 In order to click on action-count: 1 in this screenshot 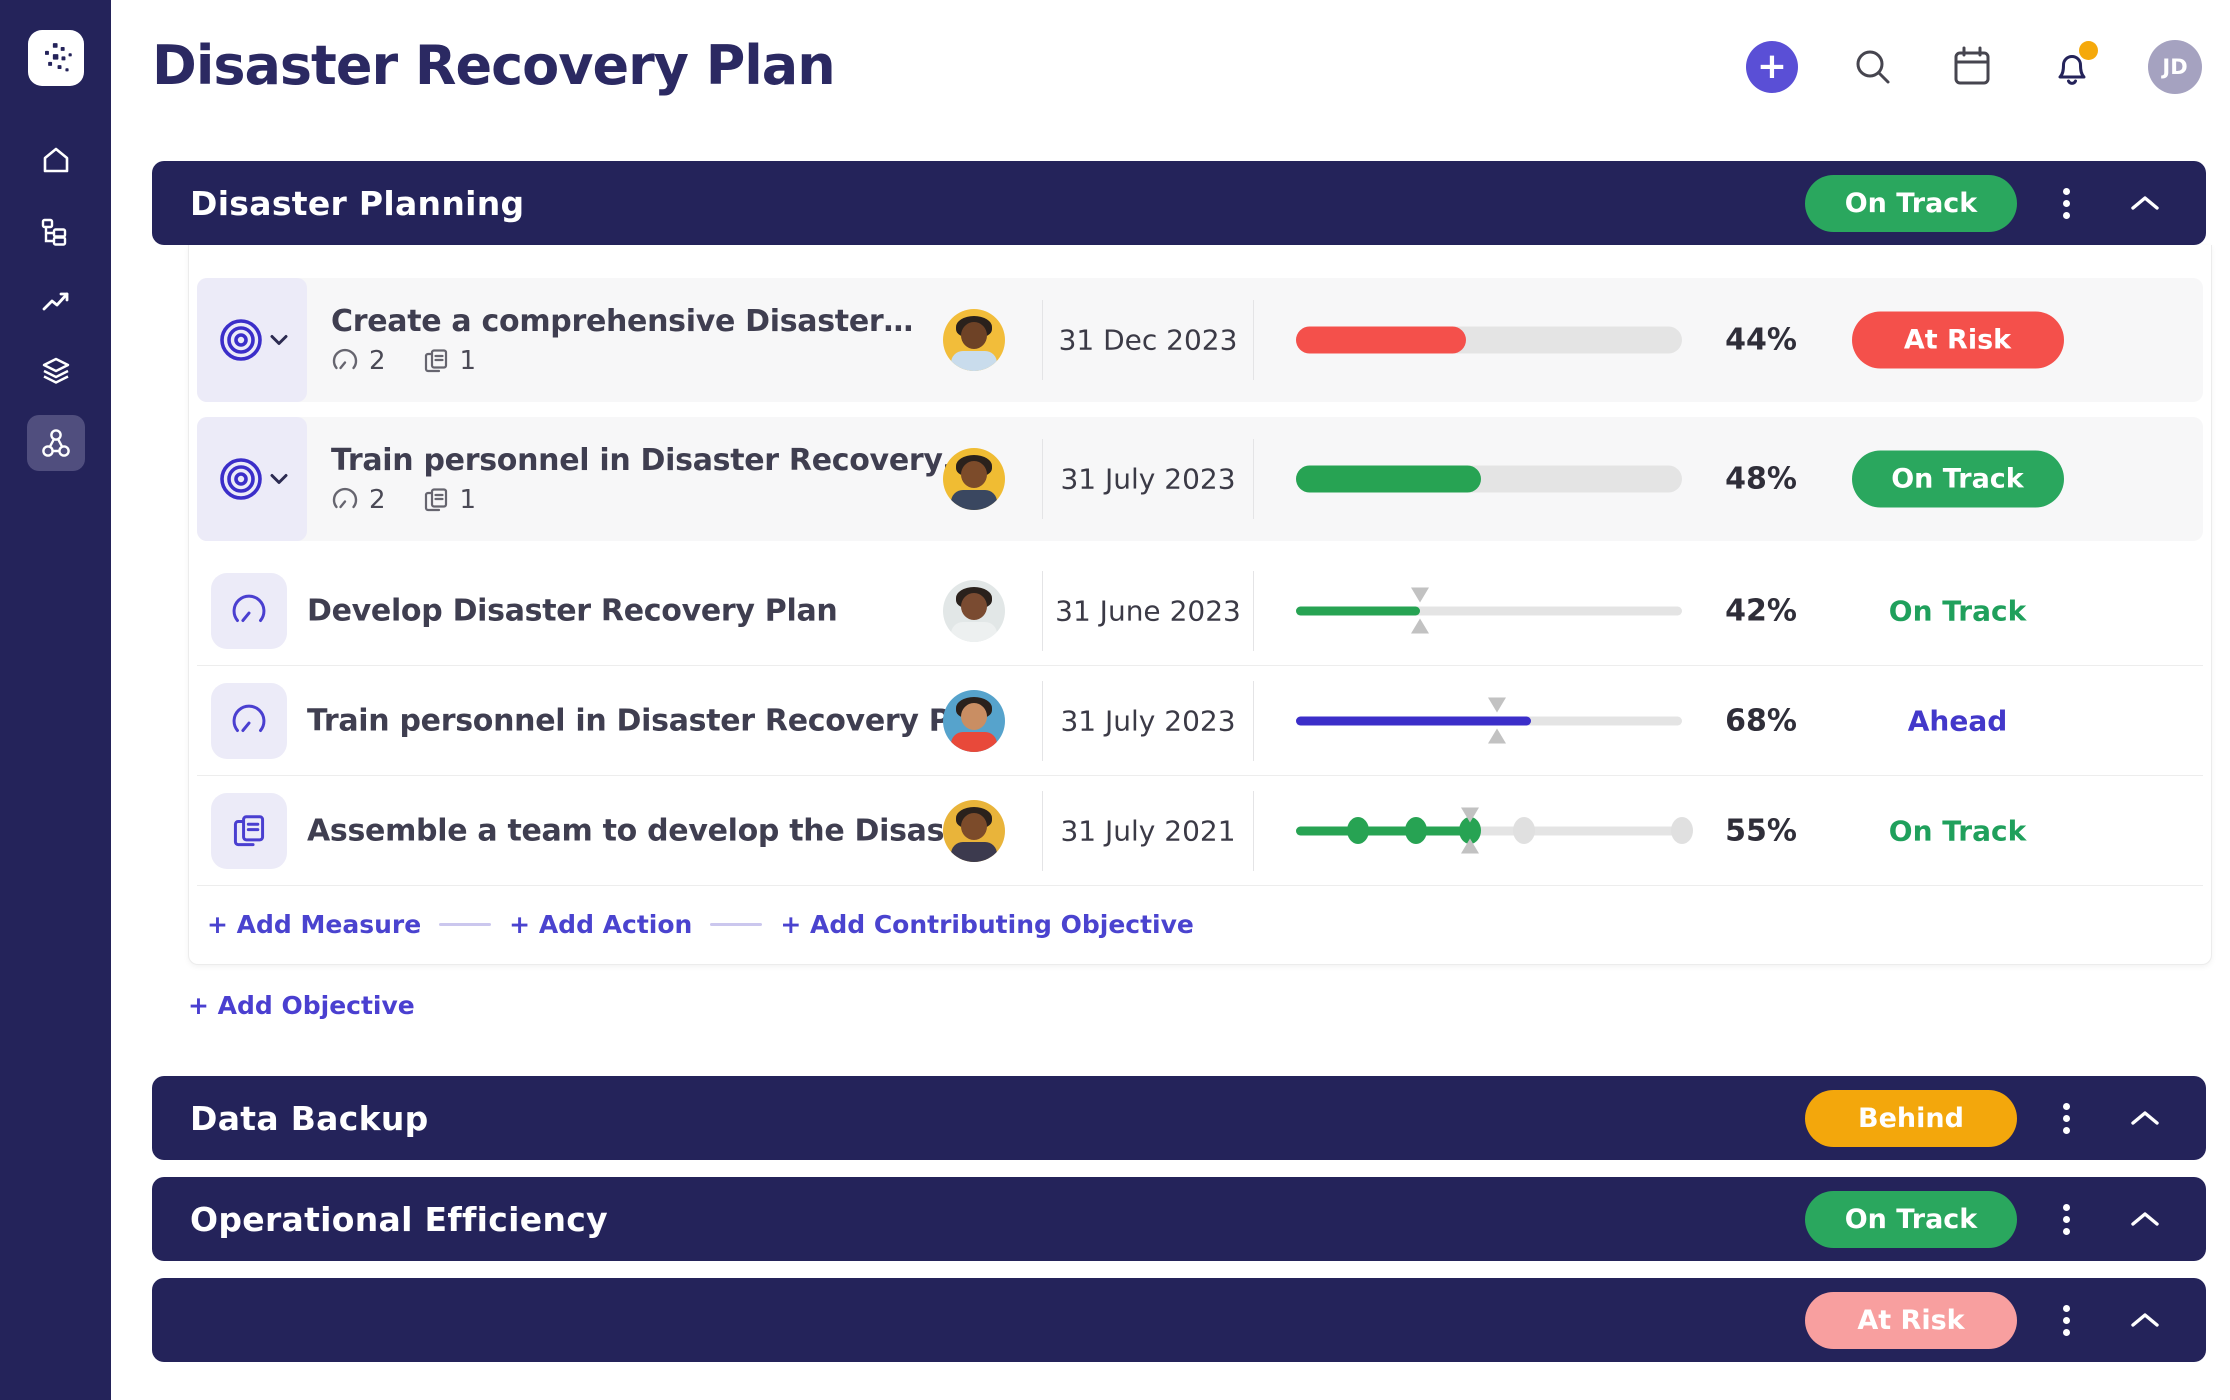, I will do `click(468, 361)`.